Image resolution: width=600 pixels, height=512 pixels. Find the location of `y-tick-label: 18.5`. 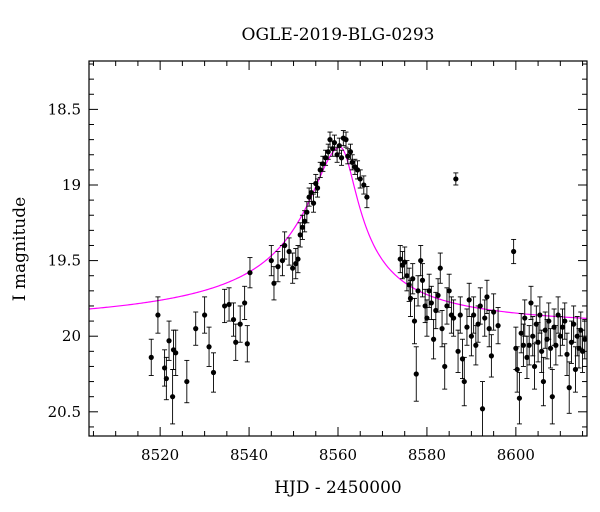

y-tick-label: 18.5 is located at coordinates (64, 109).